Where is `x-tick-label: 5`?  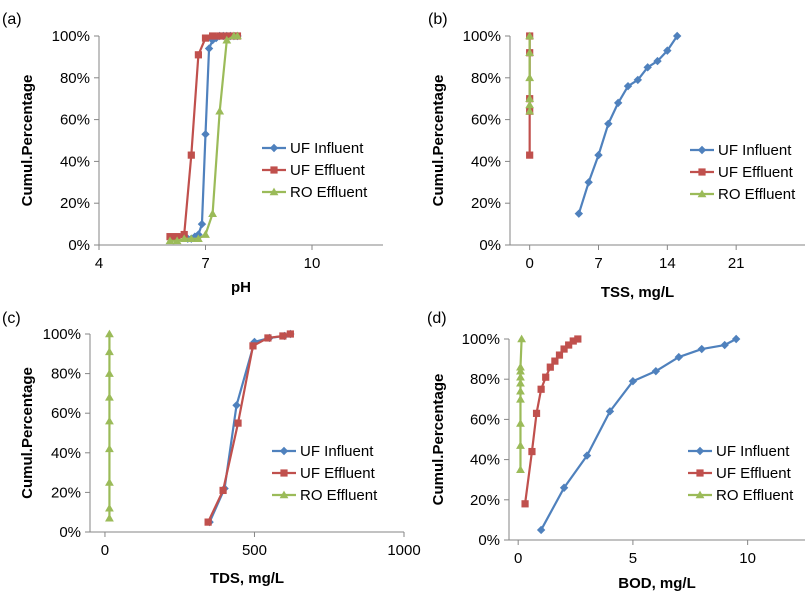 x-tick-label: 5 is located at coordinates (633, 558).